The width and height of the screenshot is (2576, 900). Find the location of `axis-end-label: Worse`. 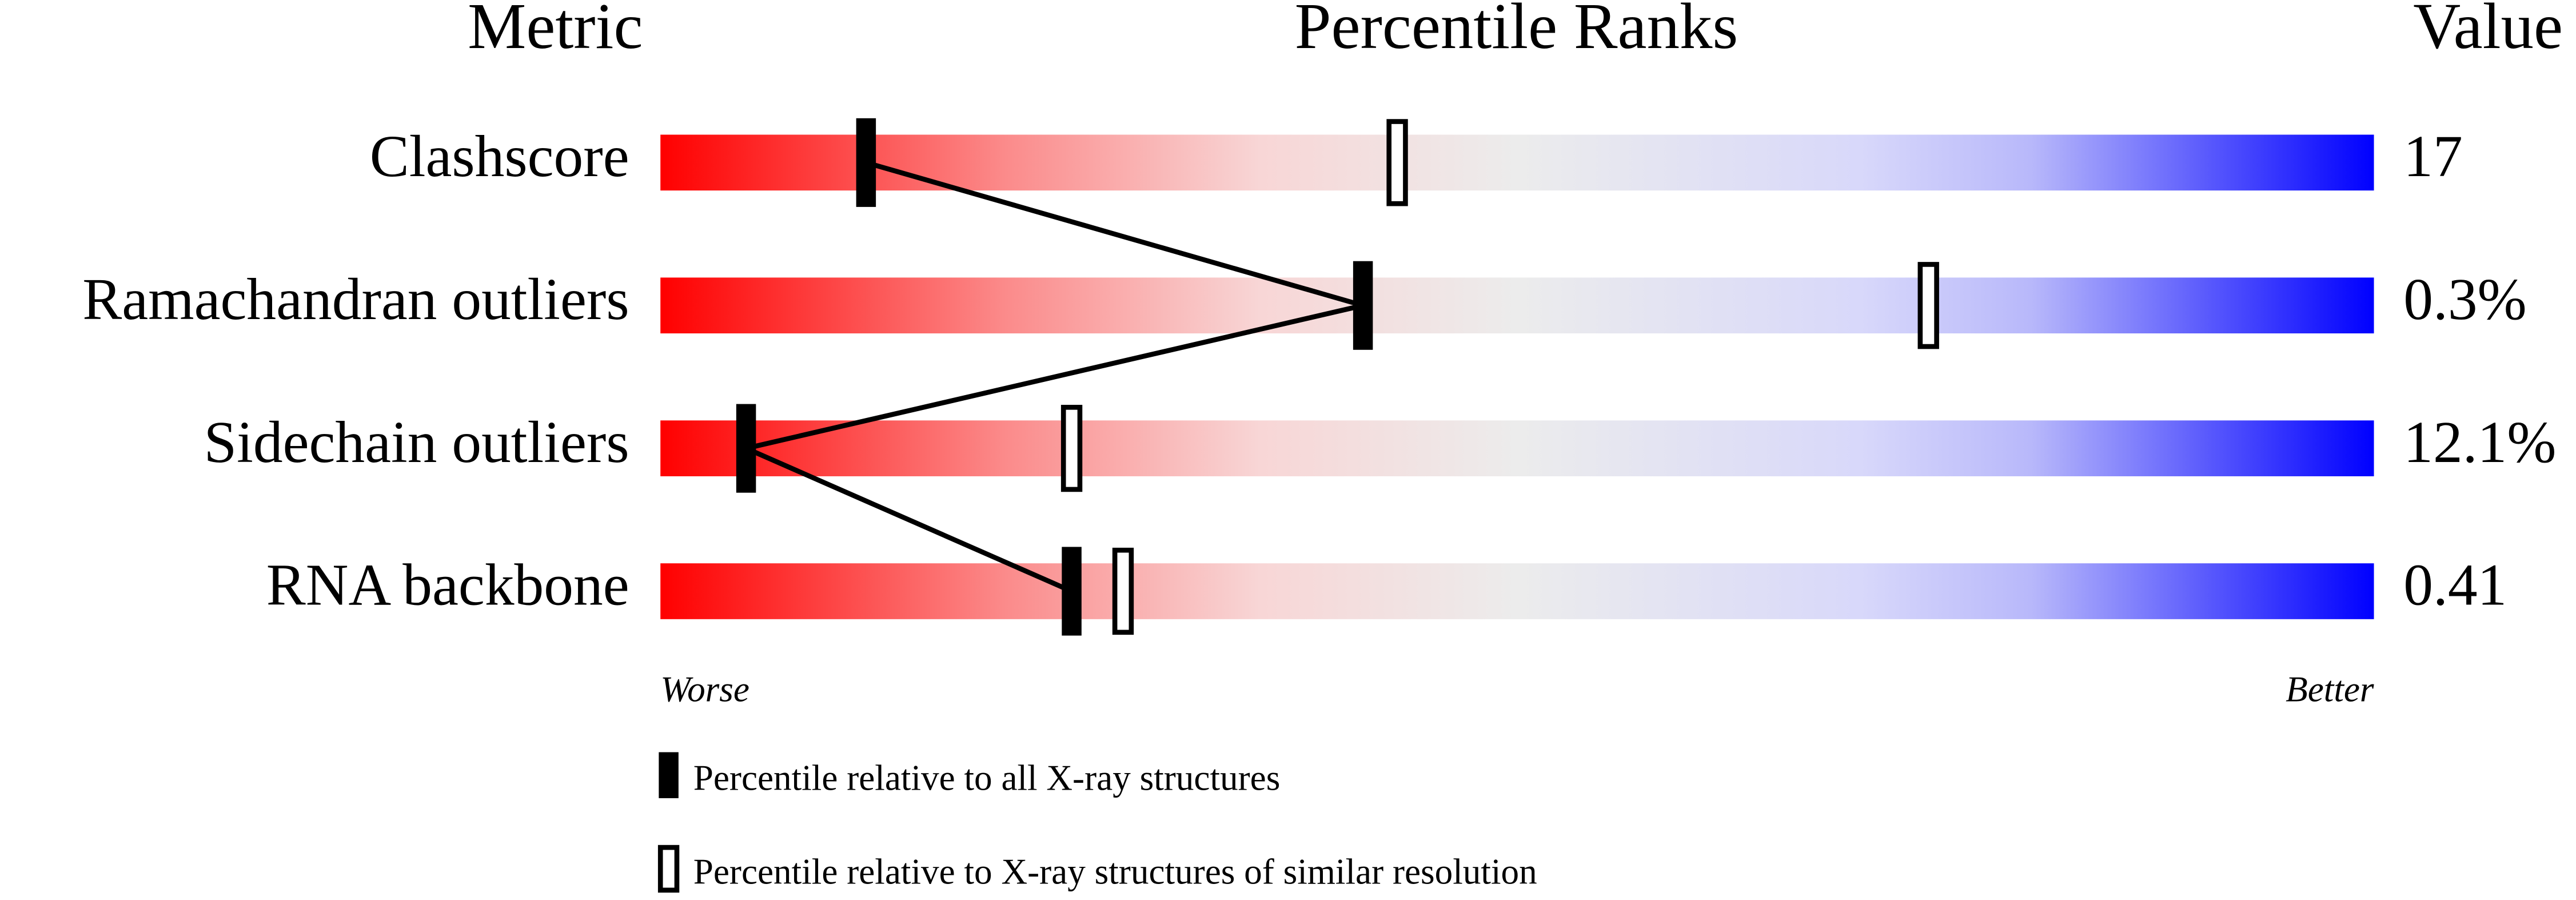

axis-end-label: Worse is located at coordinates (704, 690).